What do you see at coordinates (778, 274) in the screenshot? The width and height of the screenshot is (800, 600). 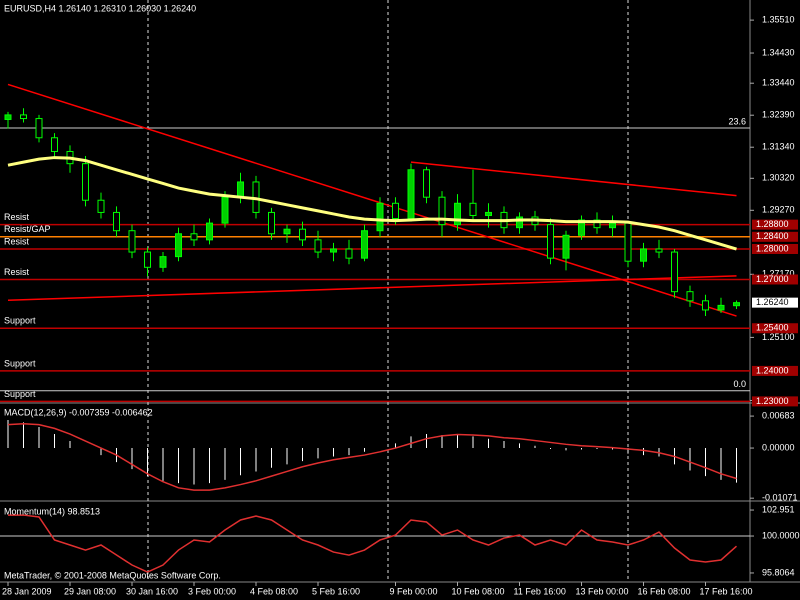 I see `y-tick-label: 1.27170` at bounding box center [778, 274].